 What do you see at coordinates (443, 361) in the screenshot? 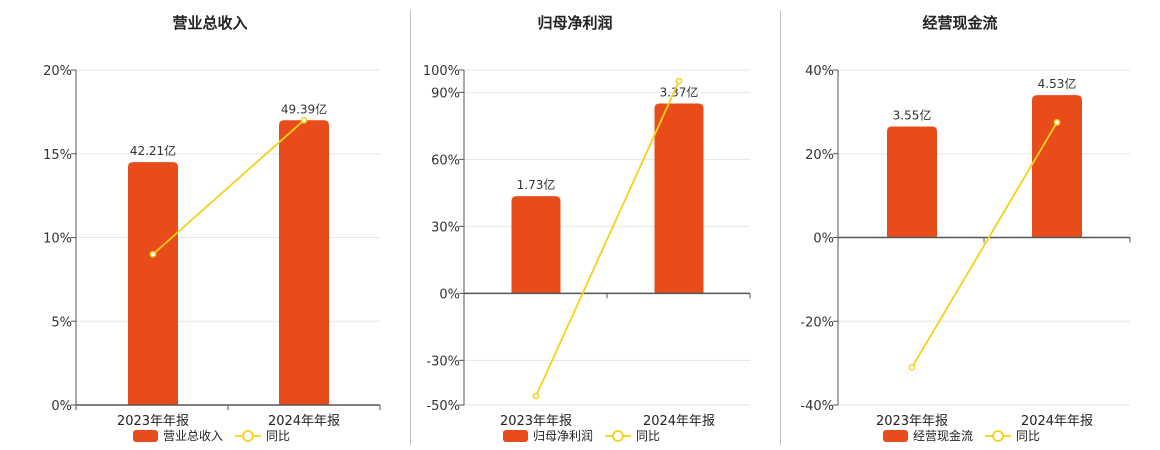
I see `y-tick-label: -30%` at bounding box center [443, 361].